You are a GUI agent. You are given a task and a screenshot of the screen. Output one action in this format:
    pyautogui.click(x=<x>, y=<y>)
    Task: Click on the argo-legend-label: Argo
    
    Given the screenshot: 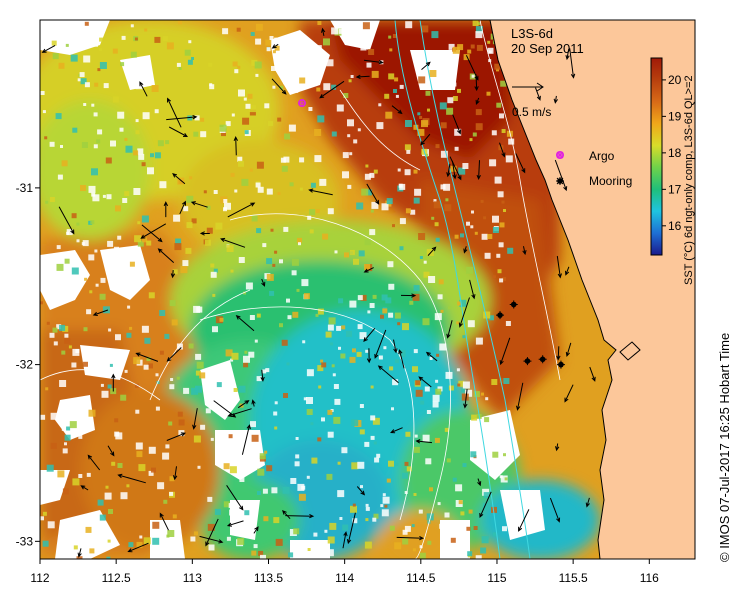 What is the action you would take?
    pyautogui.click(x=602, y=156)
    